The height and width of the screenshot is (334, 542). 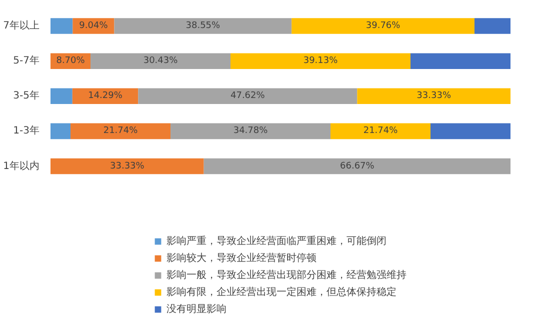 I want to click on y-tick-label: 7年以上, so click(x=21, y=26).